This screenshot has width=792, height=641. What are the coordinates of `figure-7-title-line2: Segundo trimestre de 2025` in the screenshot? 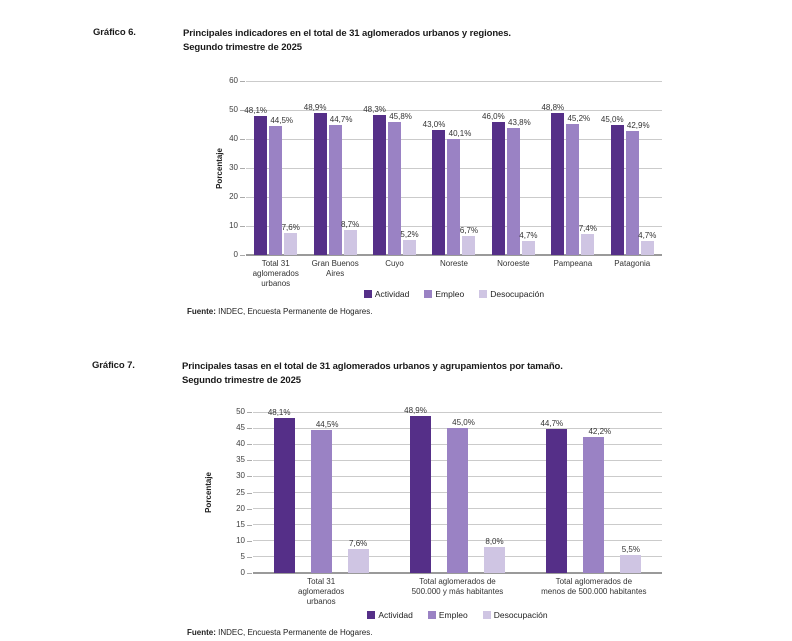 It's located at (241, 380).